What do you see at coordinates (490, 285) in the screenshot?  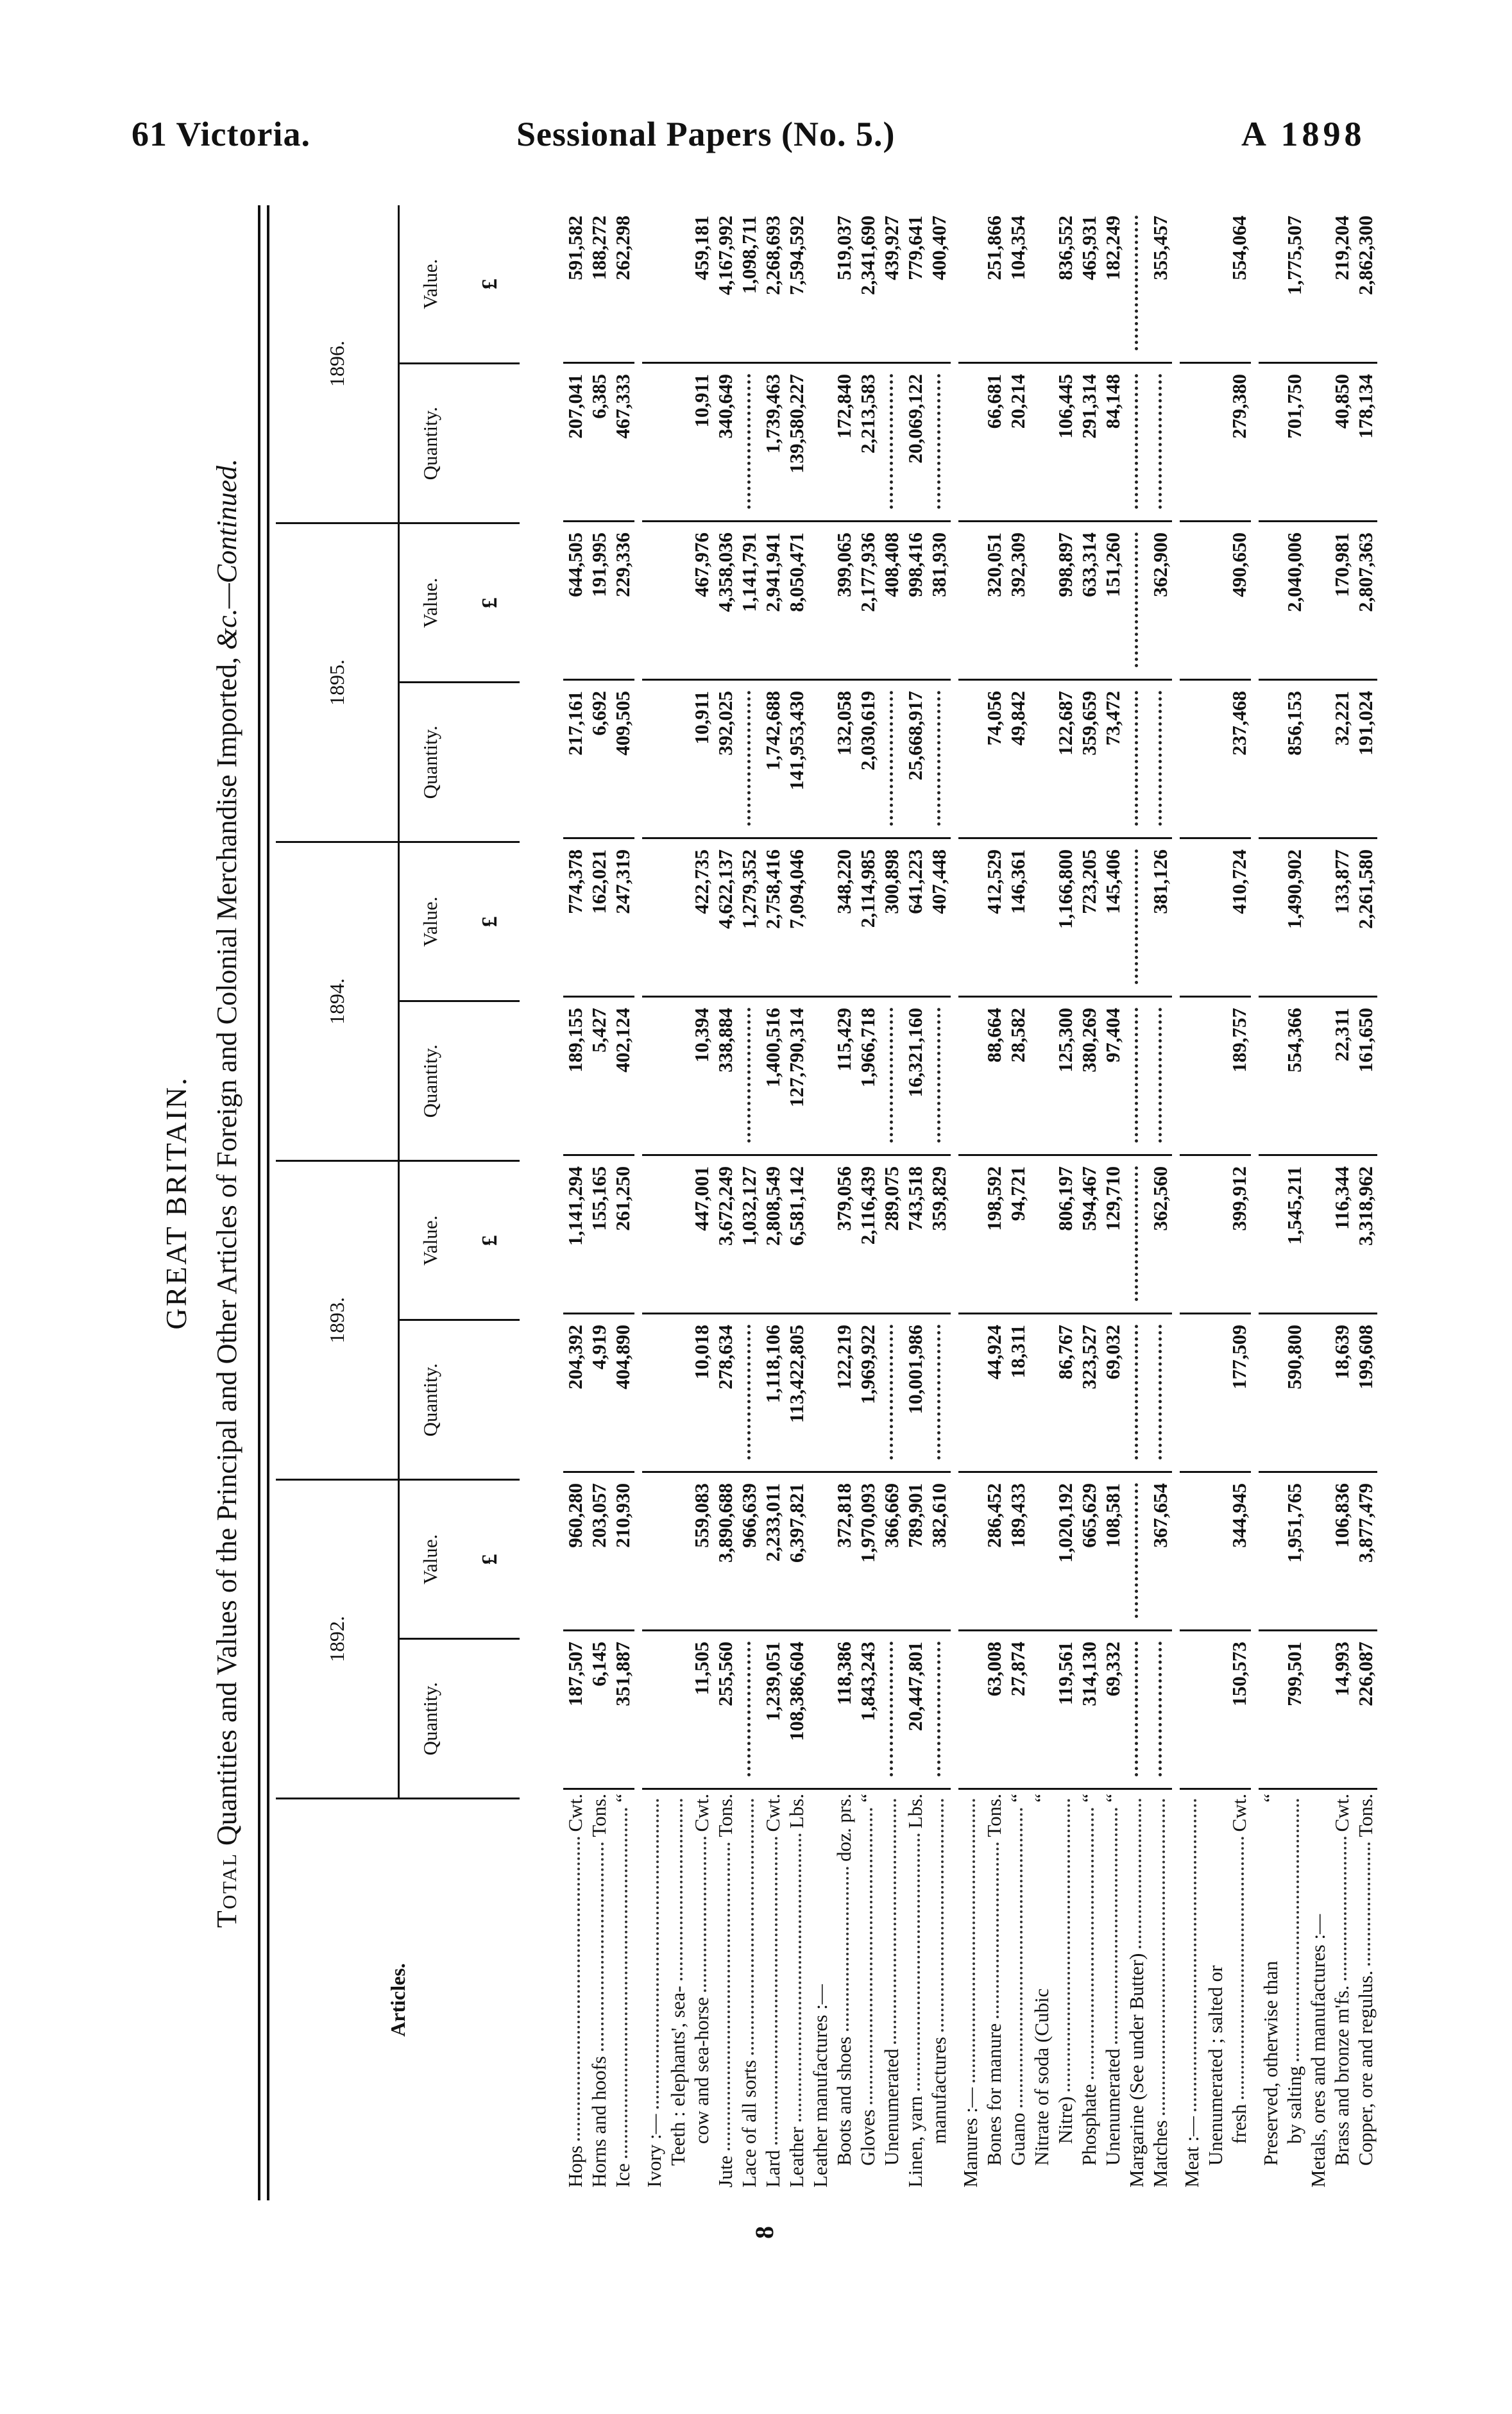 I see `currency-symbol: £` at bounding box center [490, 285].